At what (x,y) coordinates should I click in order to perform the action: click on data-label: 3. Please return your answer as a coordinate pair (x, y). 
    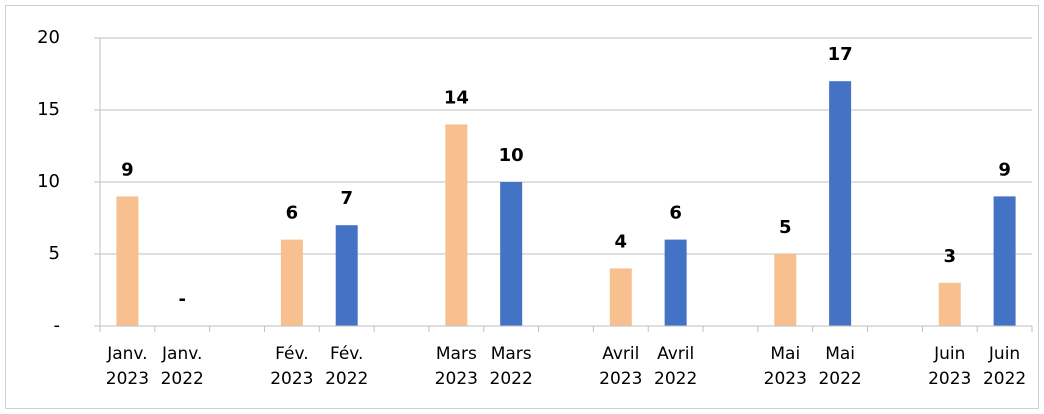
    Looking at the image, I should click on (949, 256).